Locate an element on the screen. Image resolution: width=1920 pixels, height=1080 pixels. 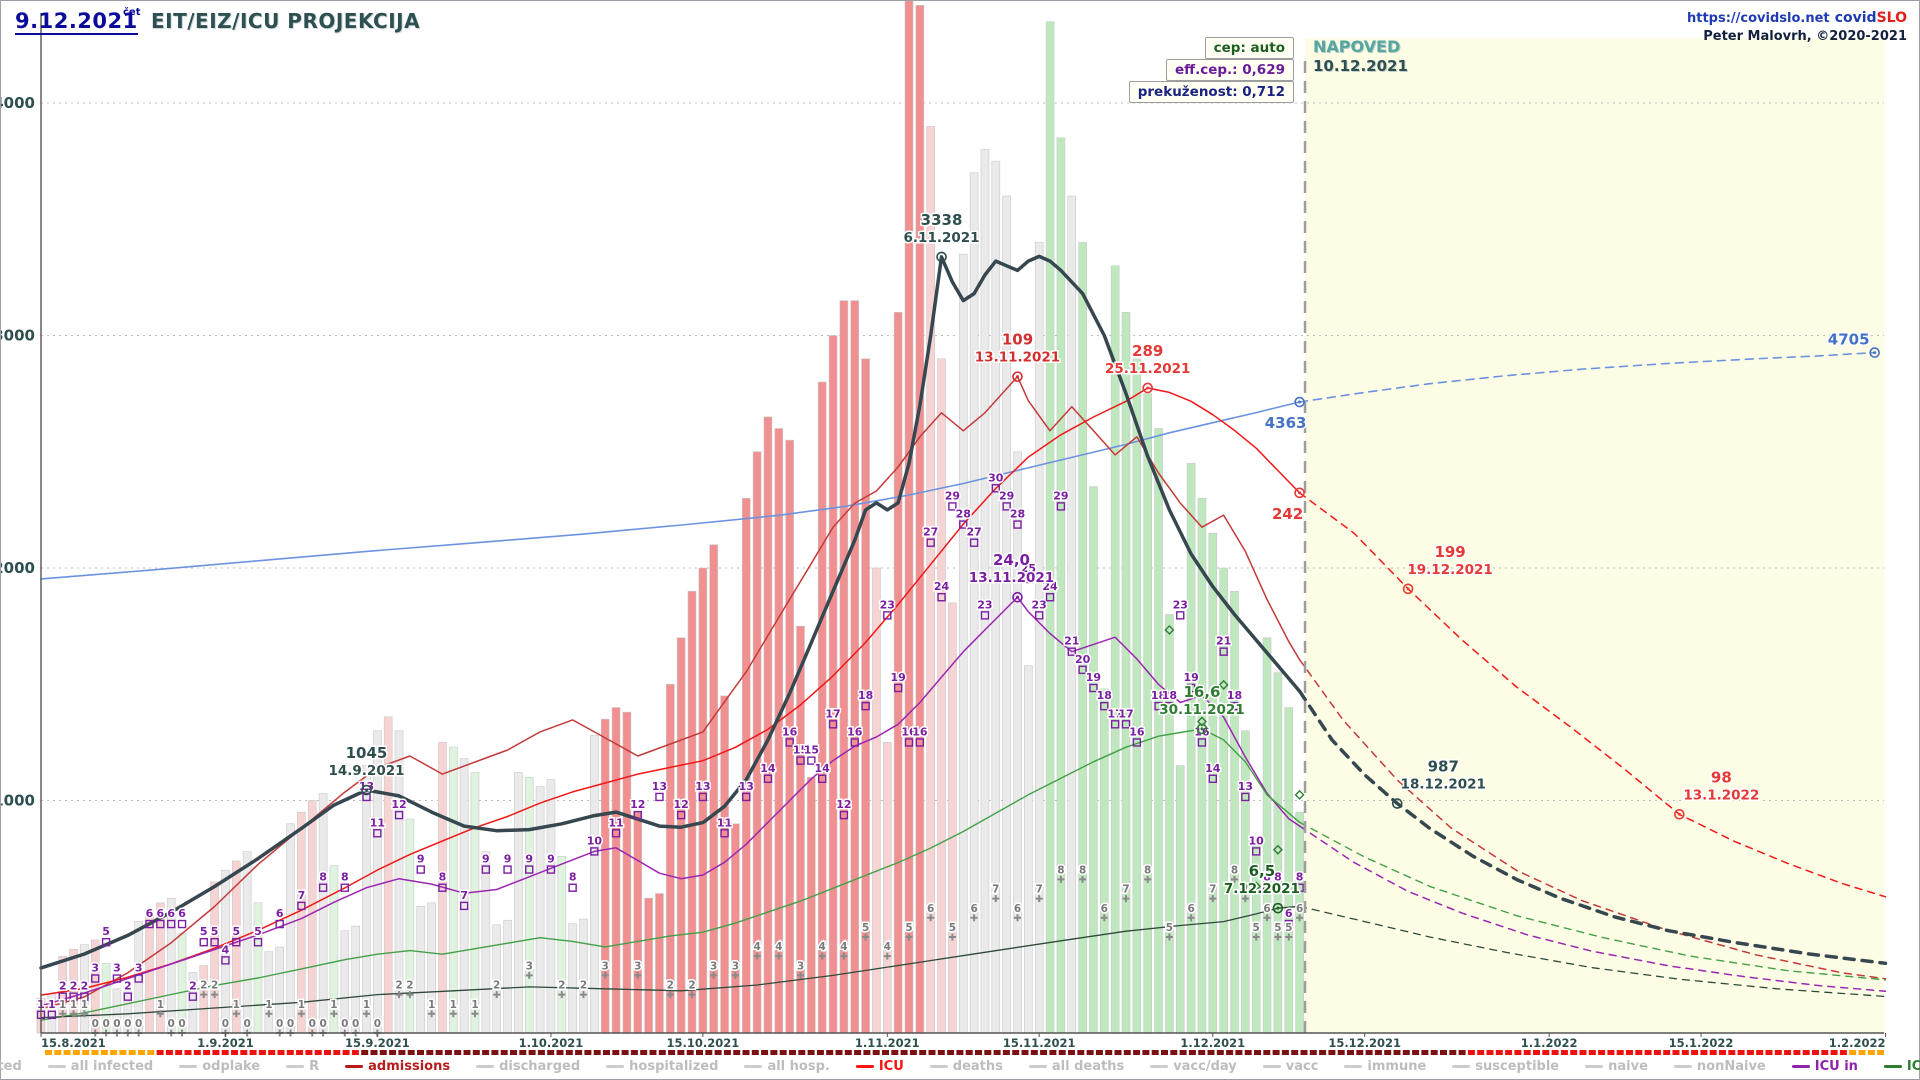
legend-item-icu-in: ICU in is located at coordinates (1824, 1066).